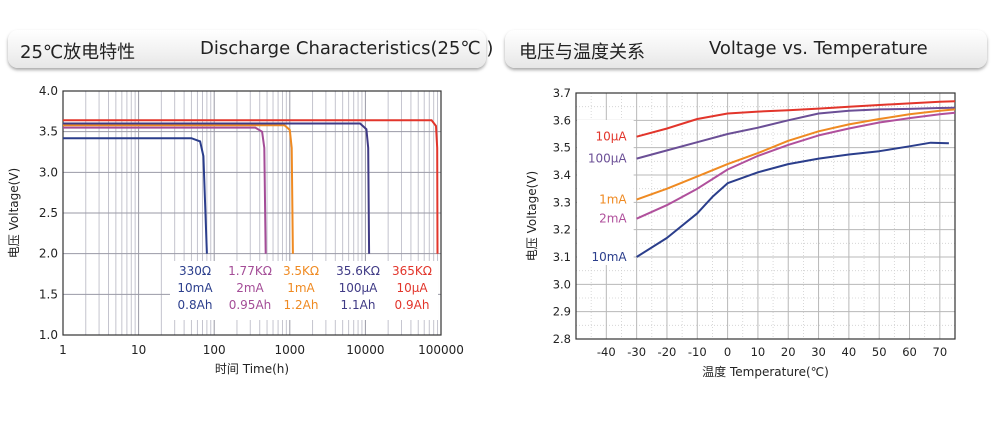 The height and width of the screenshot is (427, 1000). What do you see at coordinates (765, 371) in the screenshot?
I see `x-axis-label: 温度 Temperature(℃)` at bounding box center [765, 371].